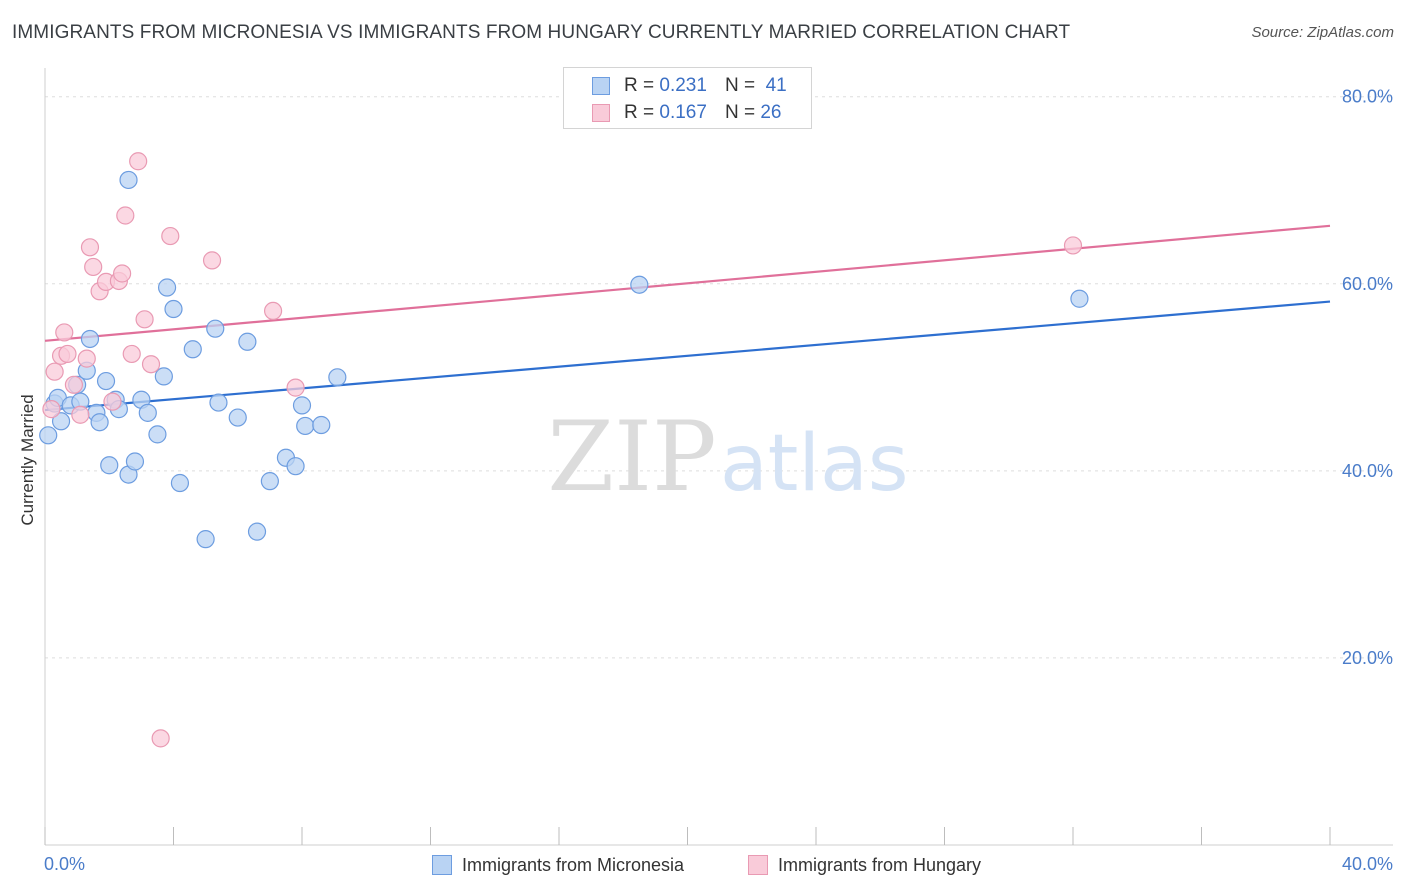 This screenshot has width=1406, height=892. Describe the element at coordinates (64, 864) in the screenshot. I see `x-tick-label: 0.0%` at that location.